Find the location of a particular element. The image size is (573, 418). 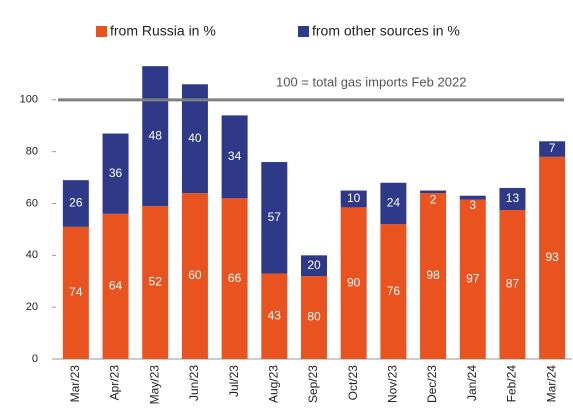

data-label: 40 is located at coordinates (195, 138).